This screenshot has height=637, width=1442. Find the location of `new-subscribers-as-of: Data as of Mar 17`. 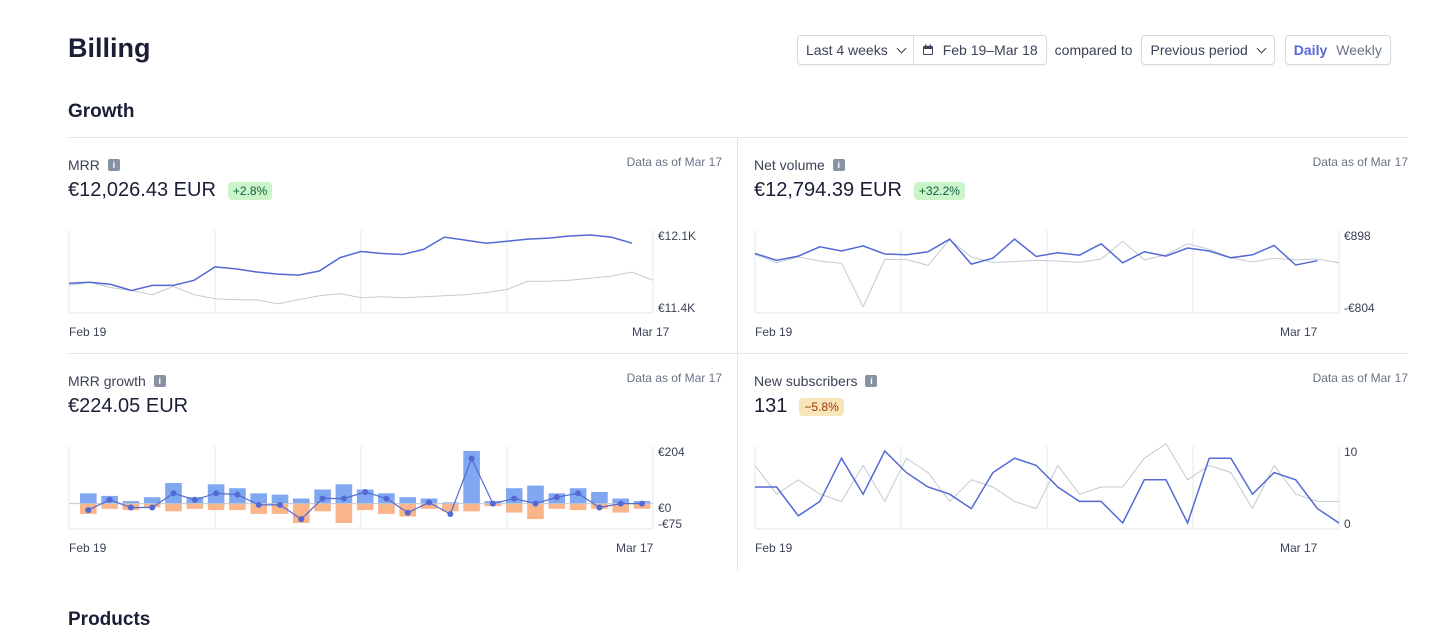

new-subscribers-as-of: Data as of Mar 17 is located at coordinates (1360, 378).